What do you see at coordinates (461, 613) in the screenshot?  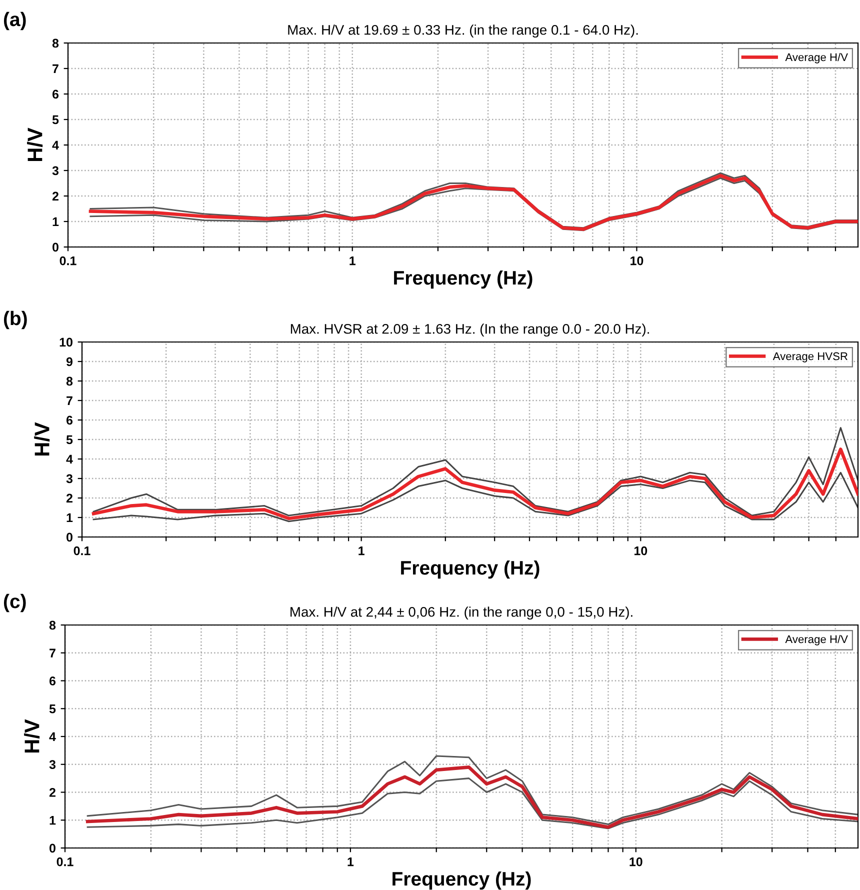 I see `chart-title: Max. H/V at 2,44 ± 0,06 Hz. (in the range 0,0 - 15,0 Hz).` at bounding box center [461, 613].